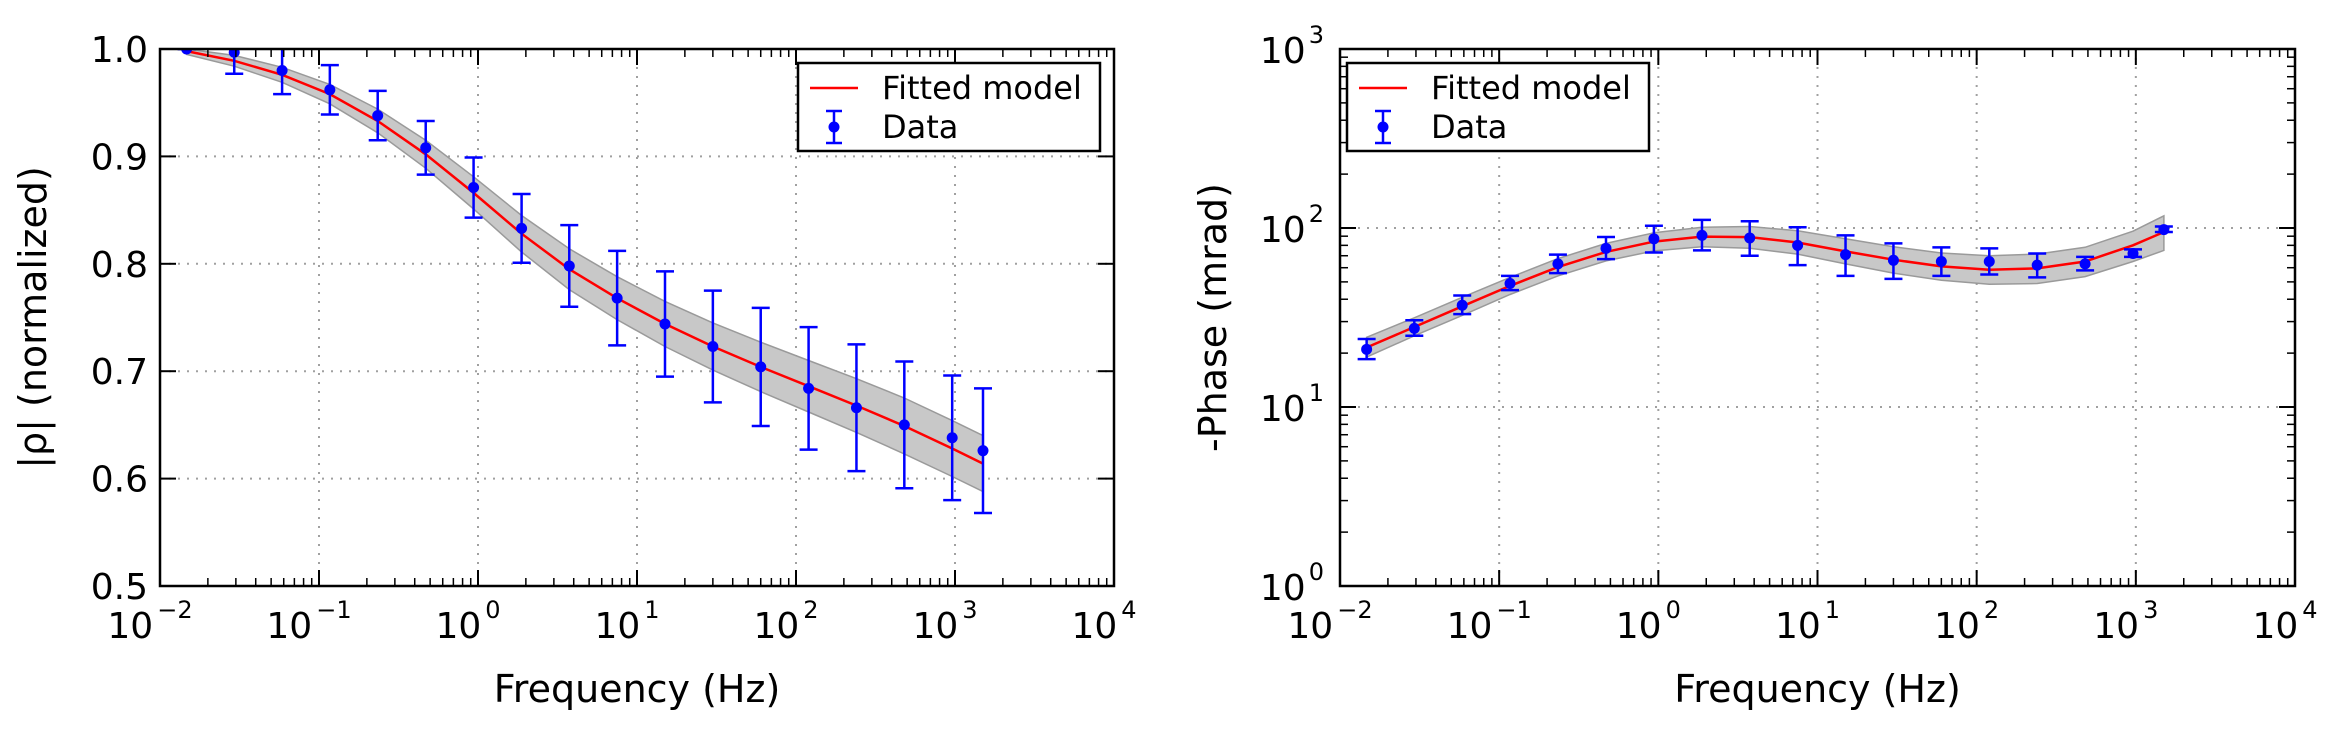  What do you see at coordinates (2309, 610) in the screenshot?
I see `tick-exponent: 4` at bounding box center [2309, 610].